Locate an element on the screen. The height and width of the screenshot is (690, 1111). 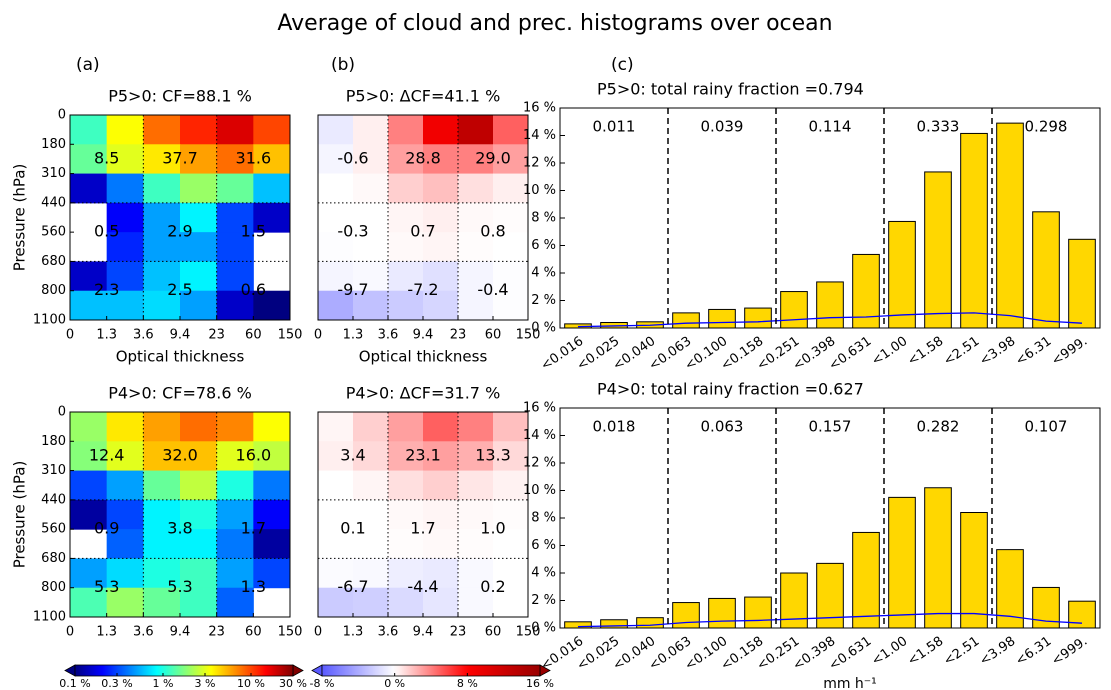
colorbar-tick-label: 0.1 % is located at coordinates (74, 683).